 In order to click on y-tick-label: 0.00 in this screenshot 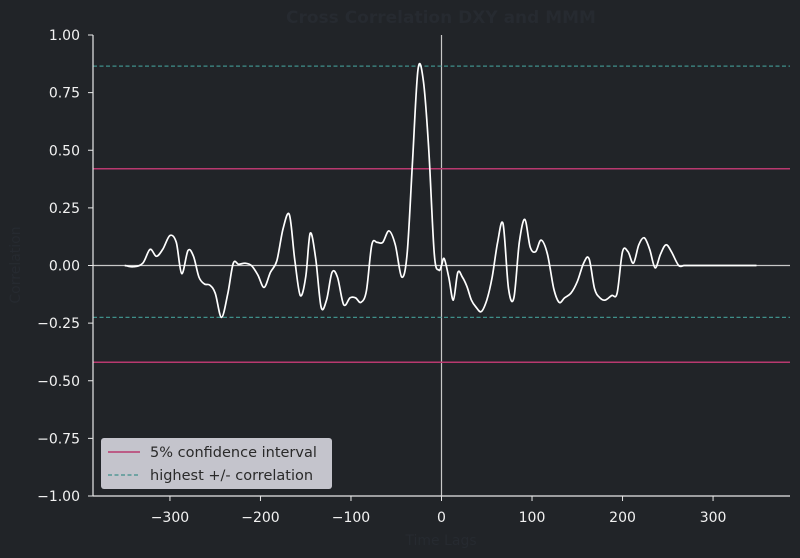, I will do `click(64, 267)`.